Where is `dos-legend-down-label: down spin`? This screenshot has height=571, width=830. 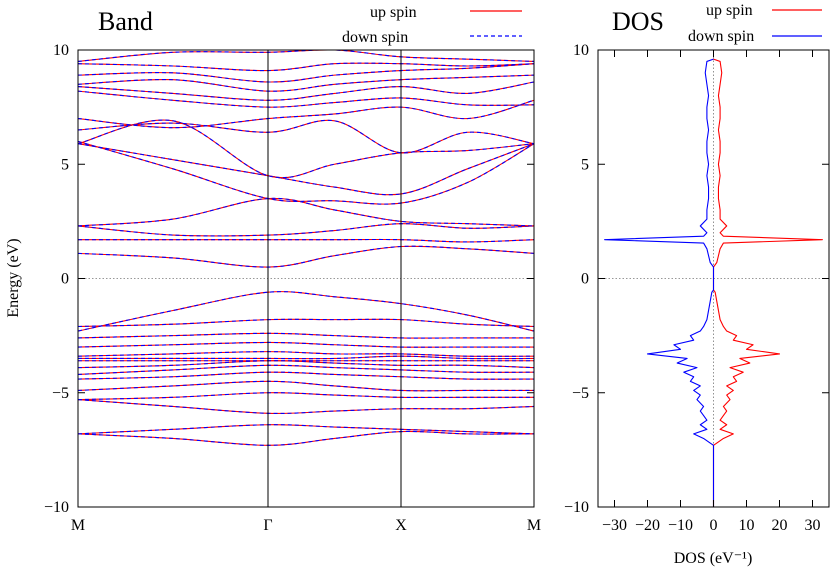
dos-legend-down-label: down spin is located at coordinates (721, 36).